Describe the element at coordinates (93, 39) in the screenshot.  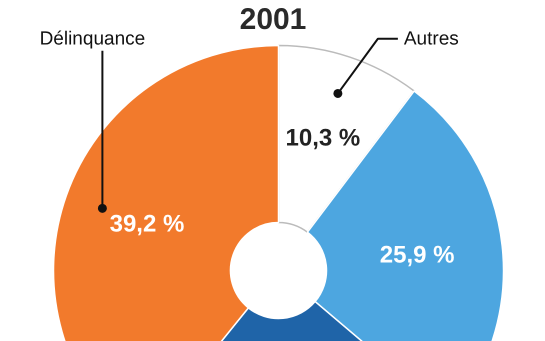
I see `slice-label: Délinquance` at that location.